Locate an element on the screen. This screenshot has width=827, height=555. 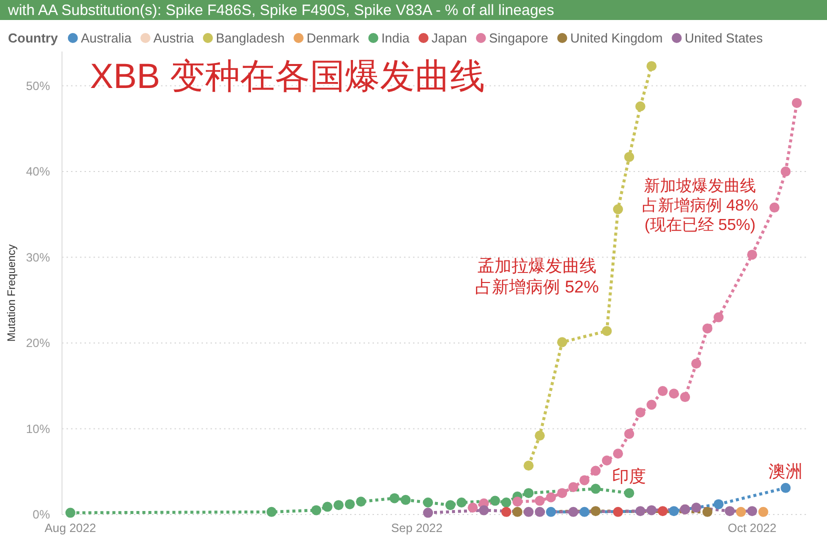
y-axis-title: Mutation Frequency is located at coordinates (12, 293).